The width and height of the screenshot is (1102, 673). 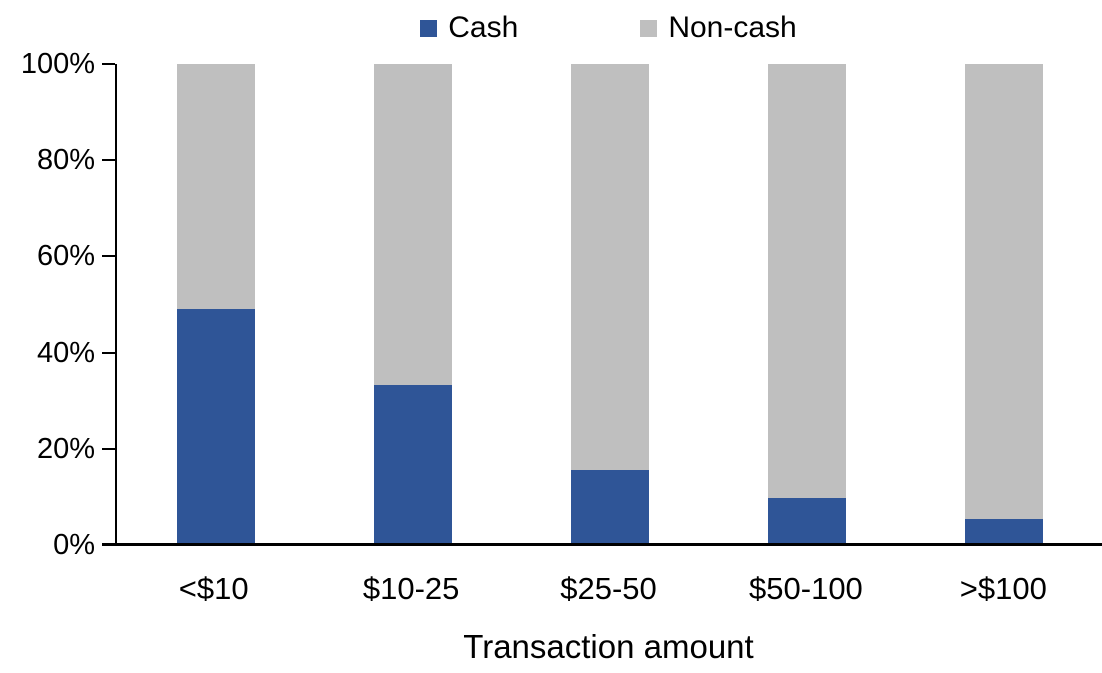 What do you see at coordinates (65, 160) in the screenshot?
I see `y-axis-tick-label: 80%` at bounding box center [65, 160].